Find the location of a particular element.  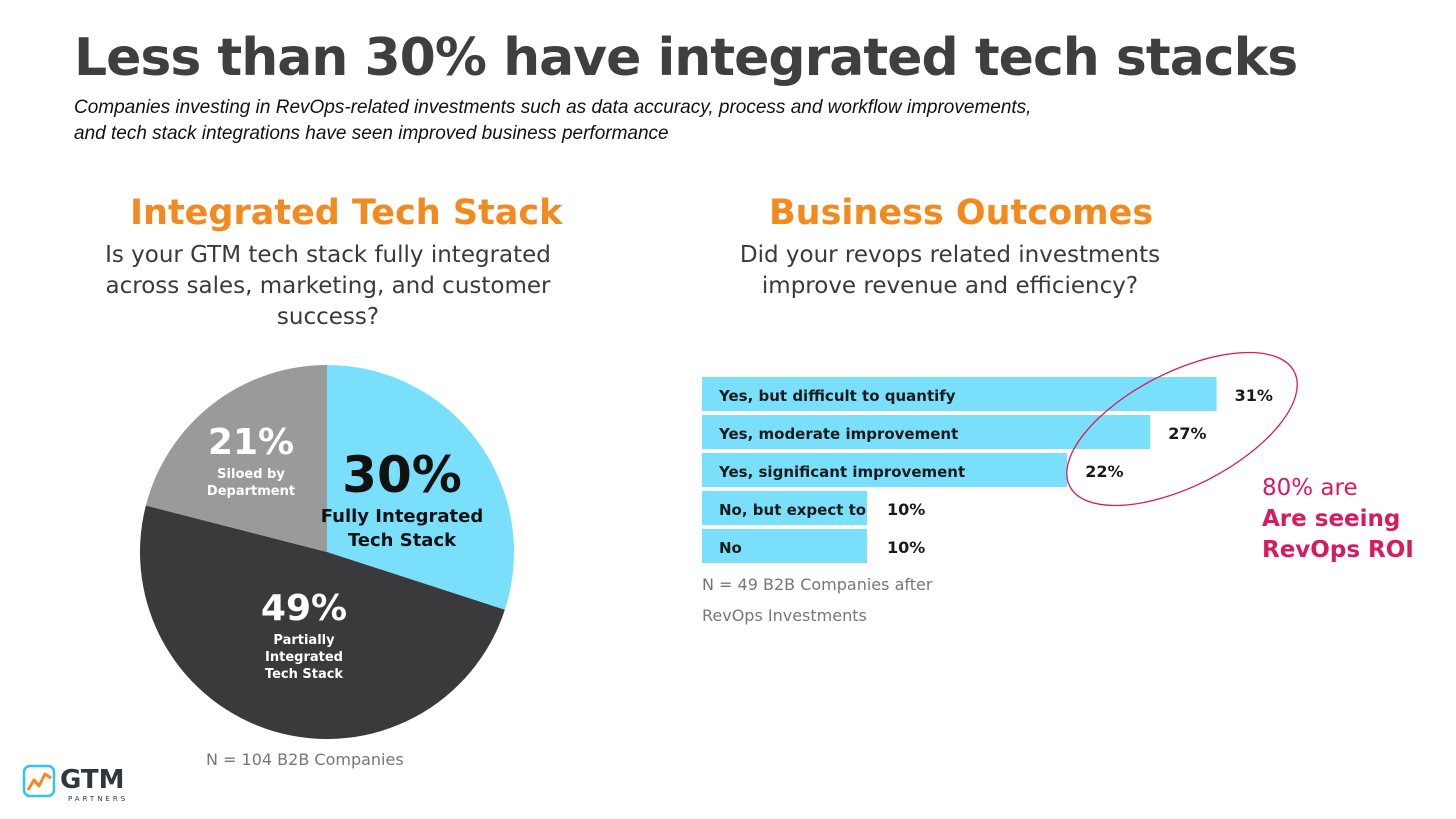

pie-slice-percent: 30% is located at coordinates (402, 475).